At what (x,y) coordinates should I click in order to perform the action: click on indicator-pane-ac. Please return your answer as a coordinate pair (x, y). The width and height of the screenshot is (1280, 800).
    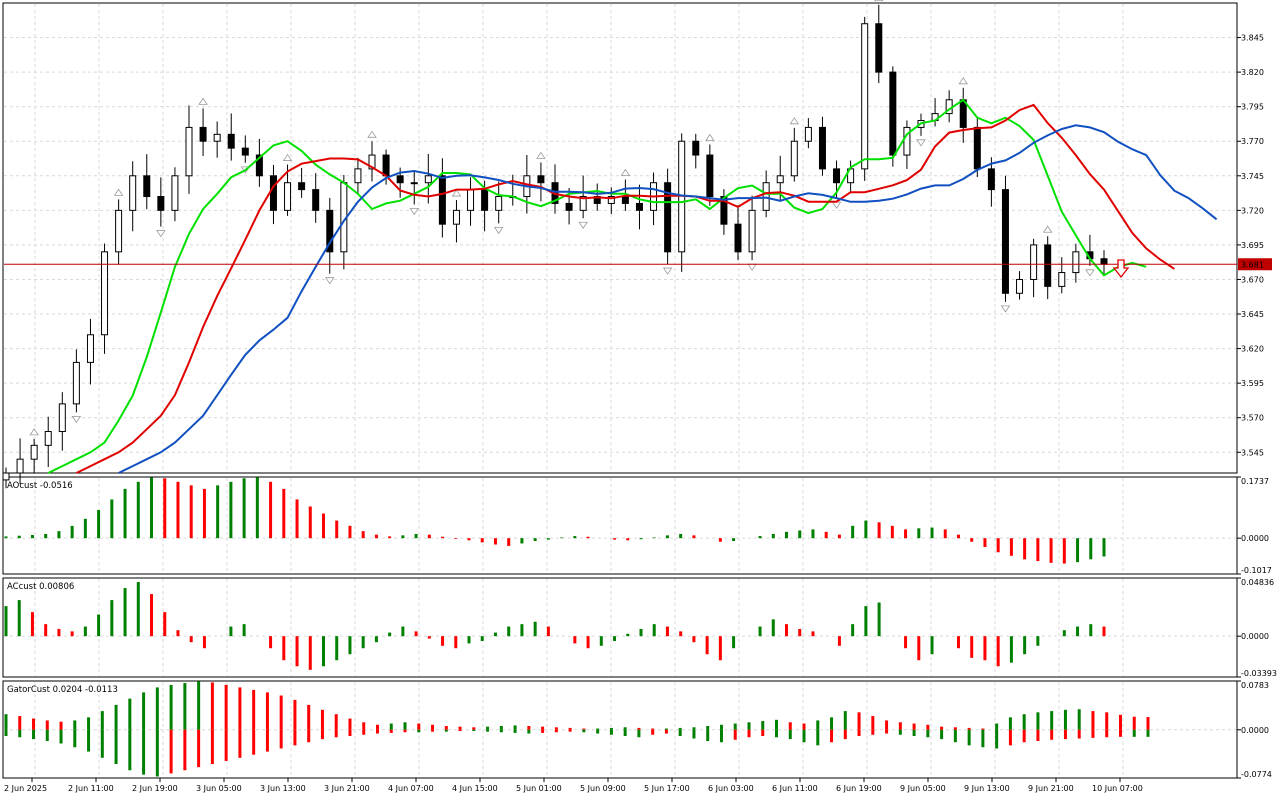
    Looking at the image, I should click on (620, 627).